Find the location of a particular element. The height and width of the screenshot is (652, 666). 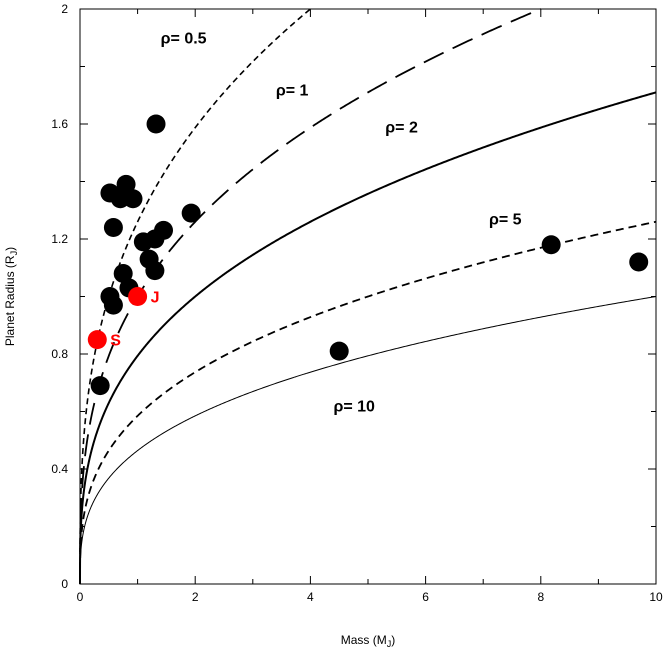

curve-label: ρ= 0.5 is located at coordinates (184, 39).